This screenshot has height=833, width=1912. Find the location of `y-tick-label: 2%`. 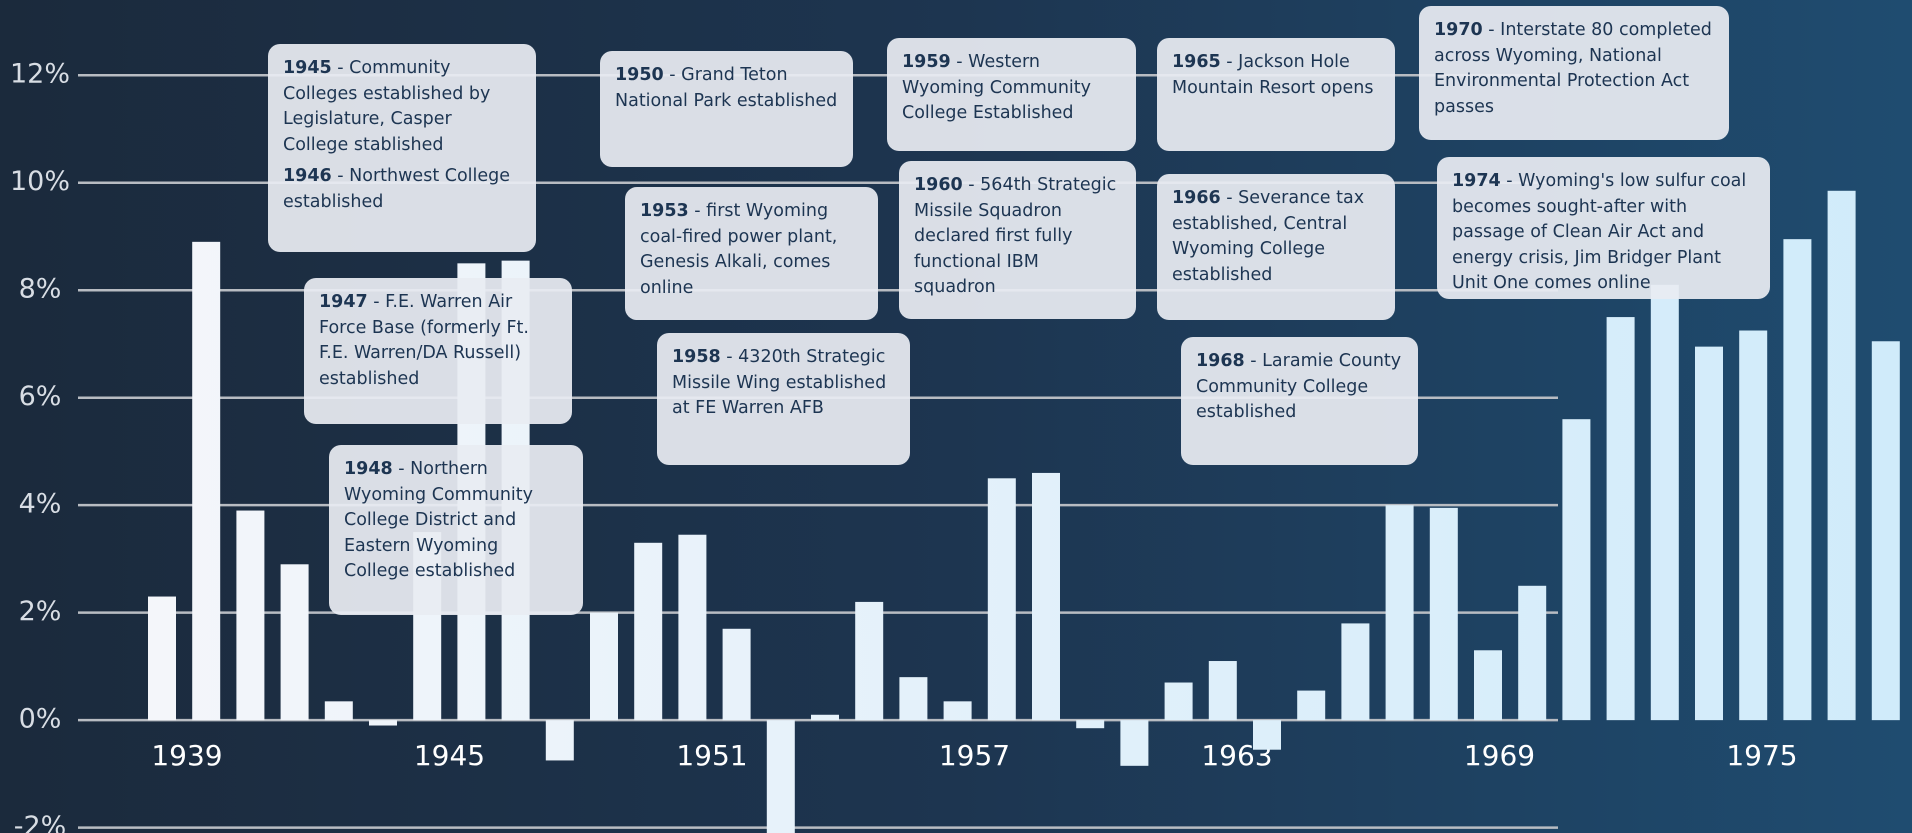

y-tick-label: 2% is located at coordinates (40, 611).